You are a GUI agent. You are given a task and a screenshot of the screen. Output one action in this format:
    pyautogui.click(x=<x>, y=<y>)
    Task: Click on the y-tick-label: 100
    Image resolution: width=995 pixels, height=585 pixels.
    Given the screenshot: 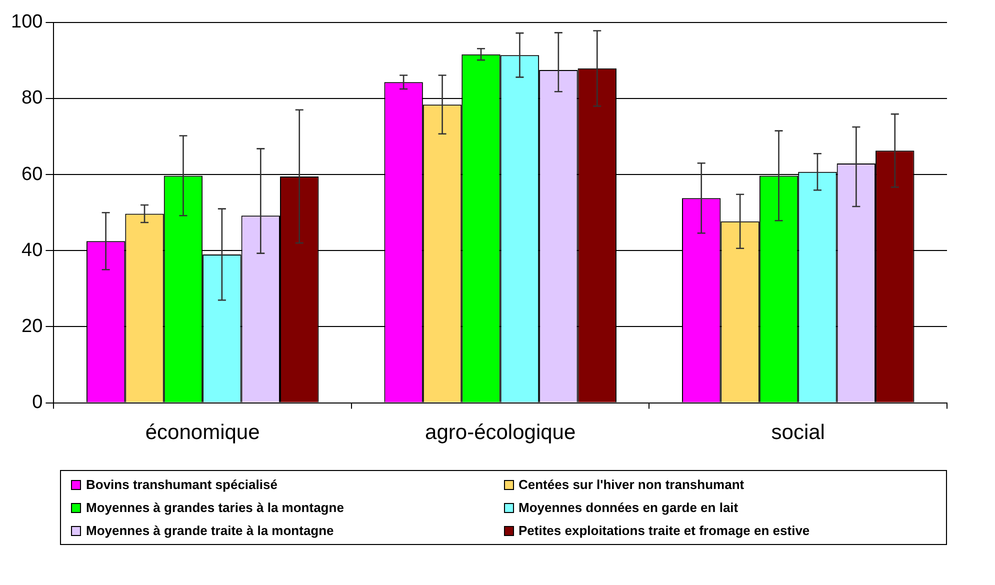 What is the action you would take?
    pyautogui.click(x=27, y=22)
    